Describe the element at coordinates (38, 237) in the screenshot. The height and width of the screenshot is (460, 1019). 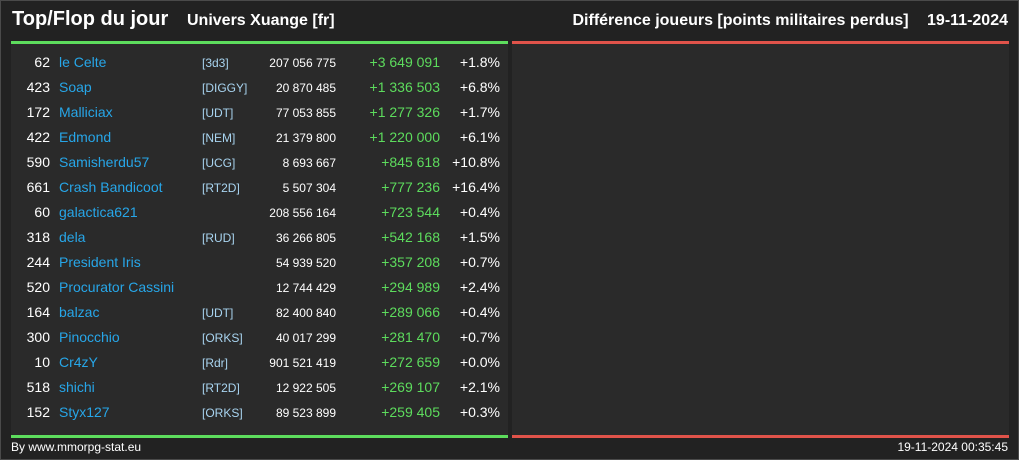
I see `player-rank: 318` at that location.